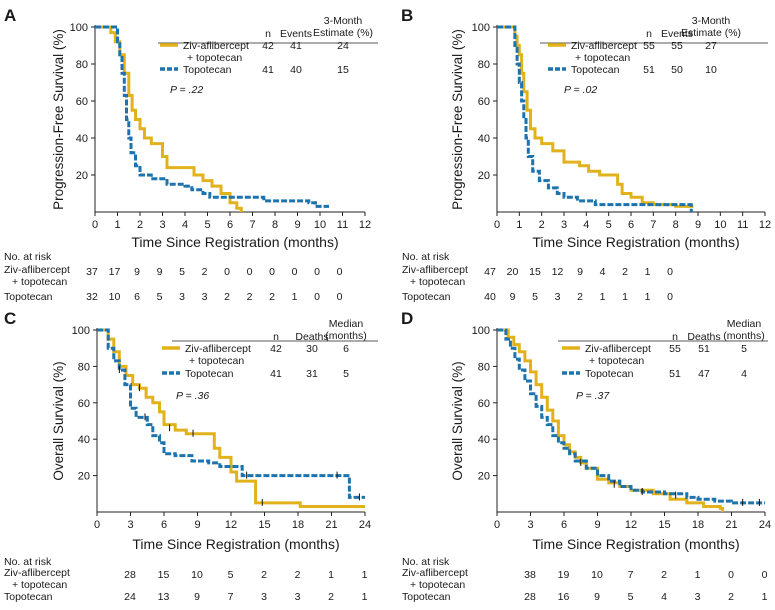  I want to click on risk-row-label: + topotecan, so click(437, 585).